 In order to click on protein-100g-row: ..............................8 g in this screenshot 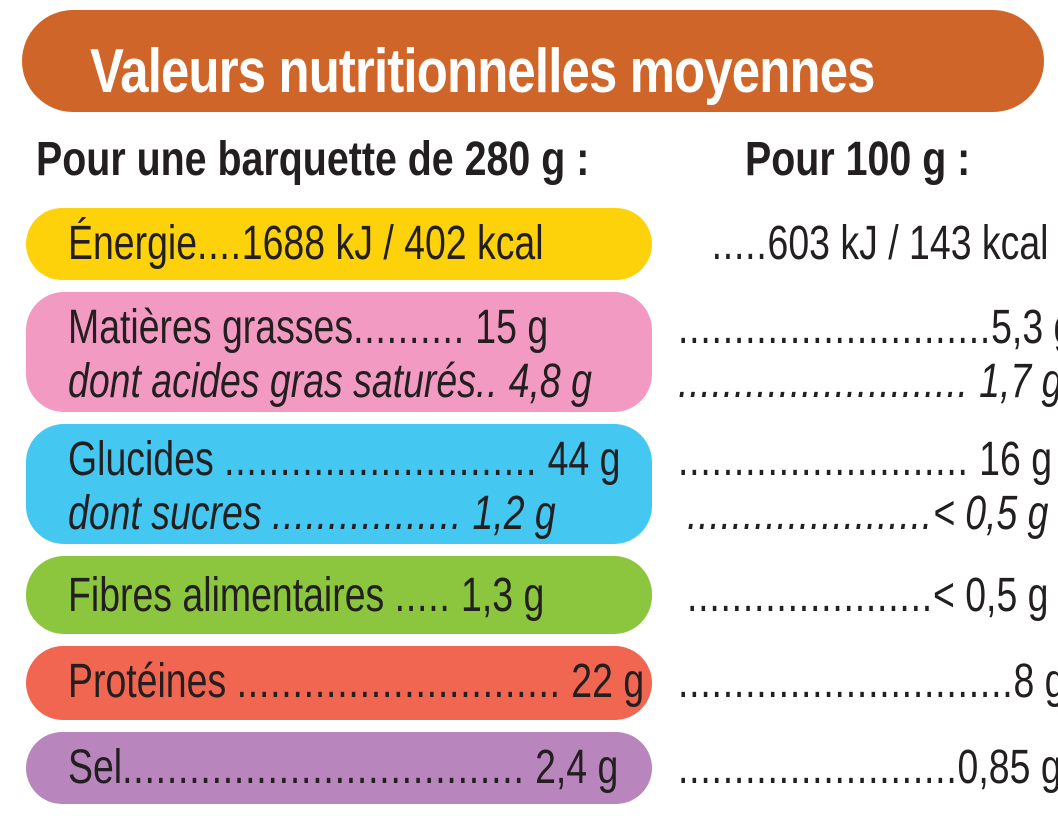, I will do `click(868, 681)`.